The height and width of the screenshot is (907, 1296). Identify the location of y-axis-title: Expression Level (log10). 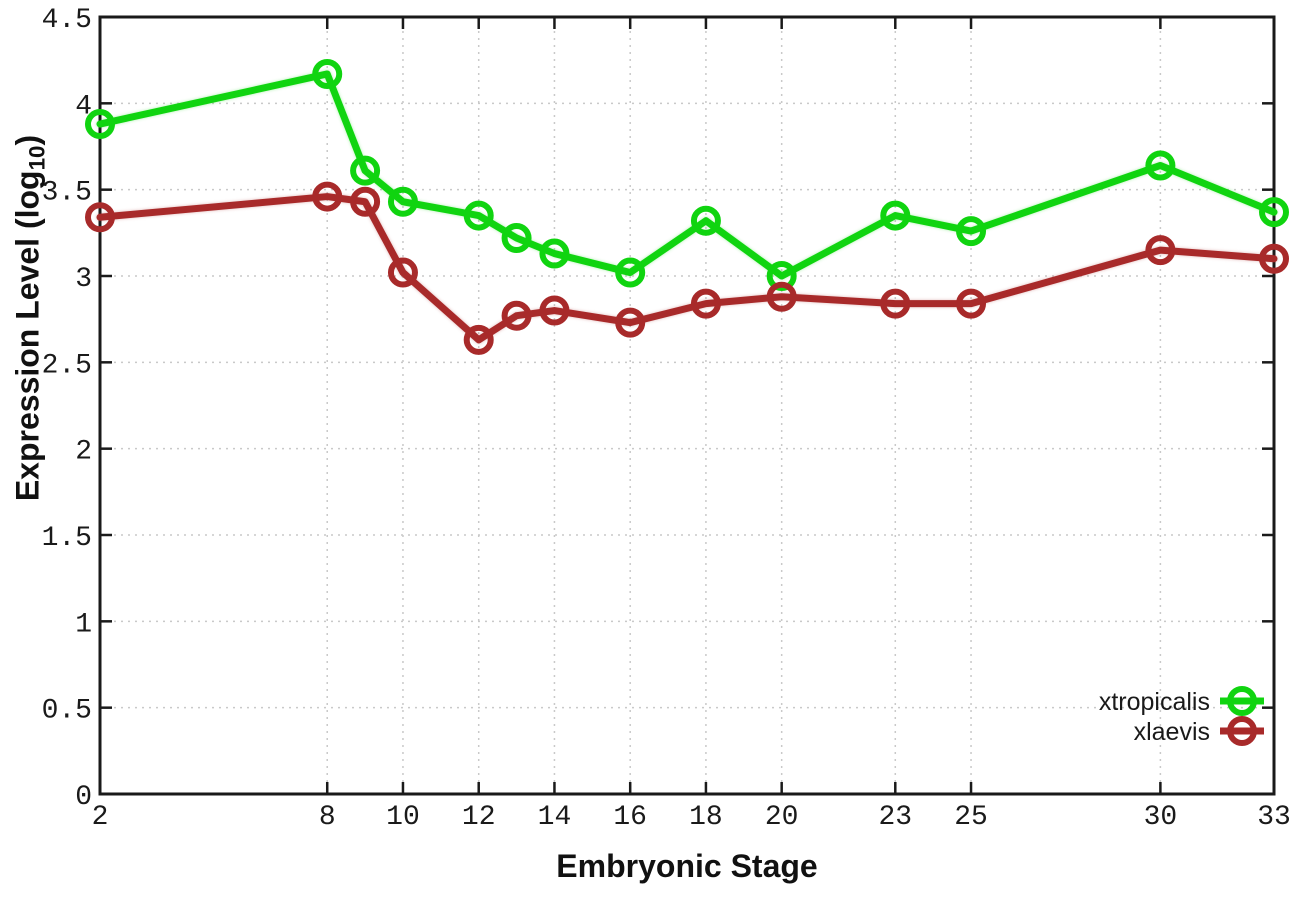
(30, 318).